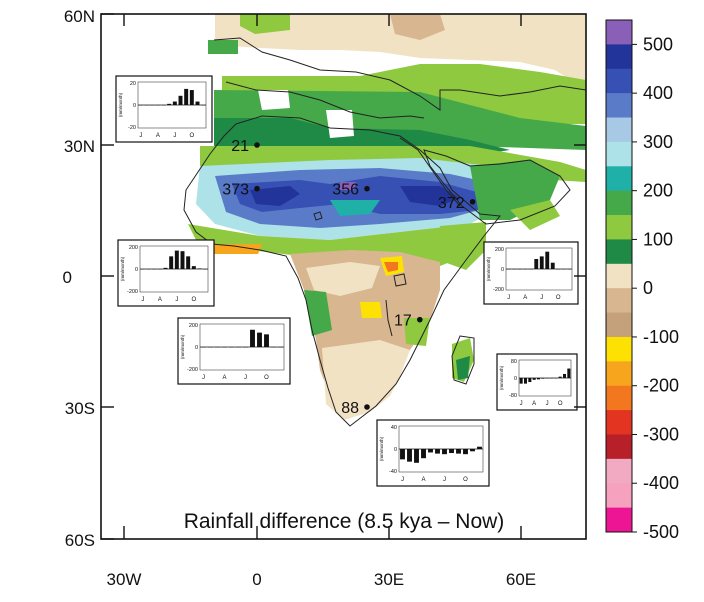 Image resolution: width=704 pixels, height=602 pixels. I want to click on lon-label-60e: 60E, so click(521, 579).